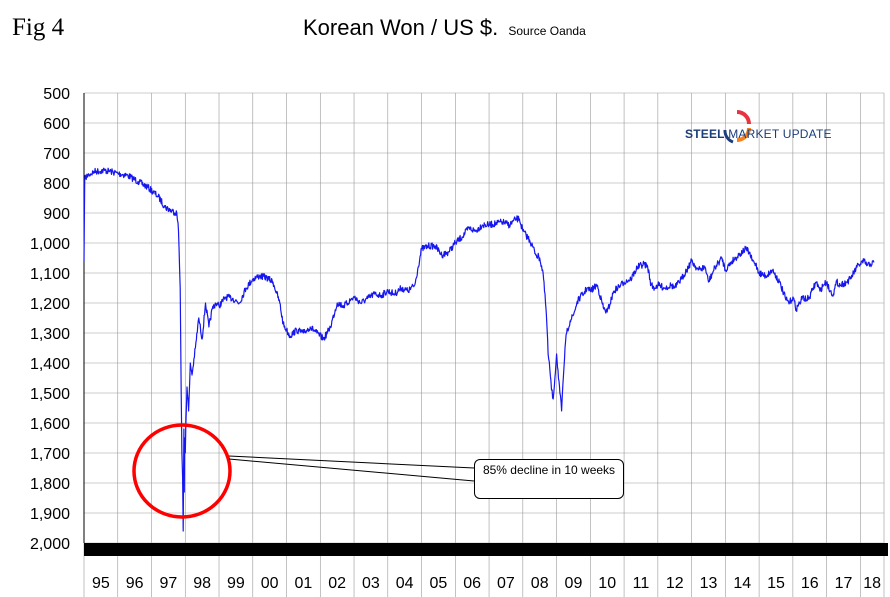 The width and height of the screenshot is (890, 597). Describe the element at coordinates (506, 583) in the screenshot. I see `x-tick-label: 07` at that location.